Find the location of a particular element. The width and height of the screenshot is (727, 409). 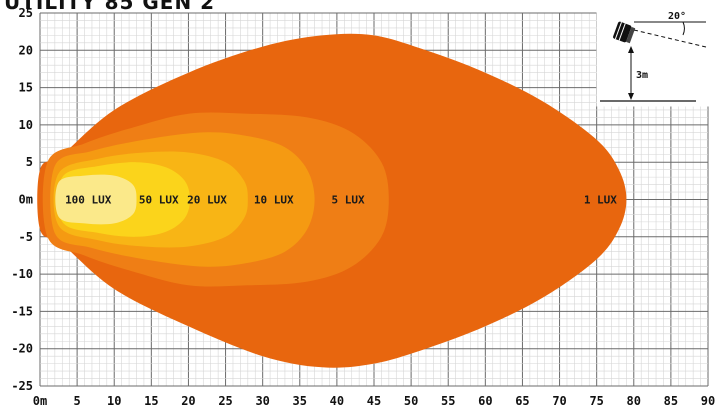

x-tick-label: 30 is located at coordinates (262, 401).